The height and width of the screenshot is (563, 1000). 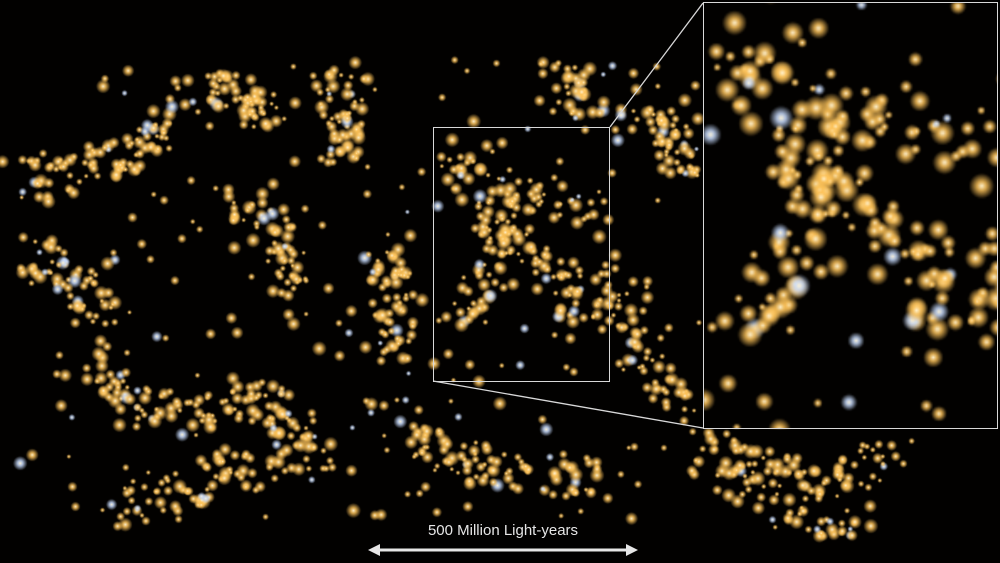 I want to click on arrow-right-icon, so click(x=632, y=550).